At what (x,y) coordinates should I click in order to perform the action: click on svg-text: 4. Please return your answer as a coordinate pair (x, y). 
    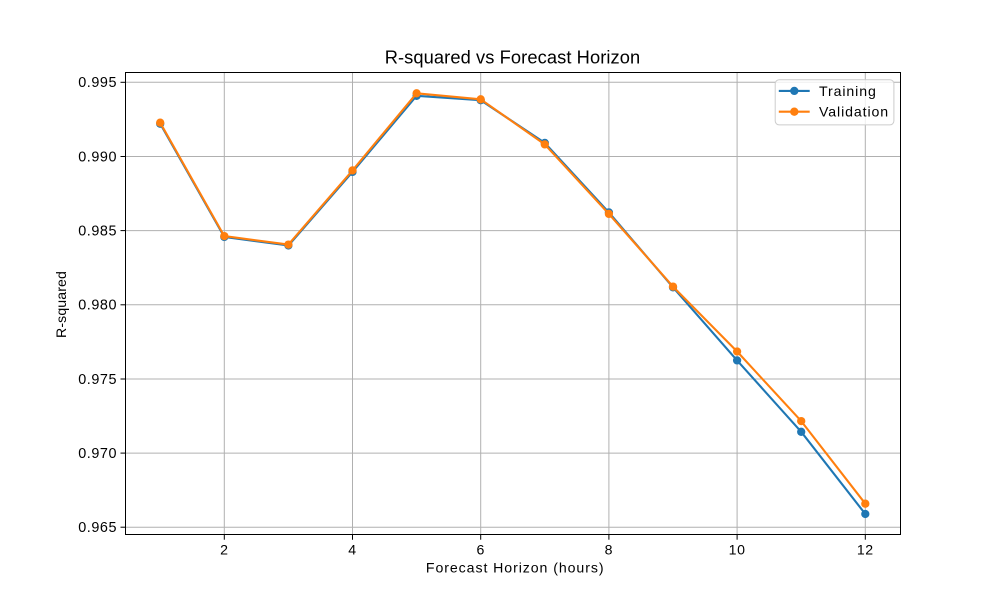
    Looking at the image, I should click on (352, 550).